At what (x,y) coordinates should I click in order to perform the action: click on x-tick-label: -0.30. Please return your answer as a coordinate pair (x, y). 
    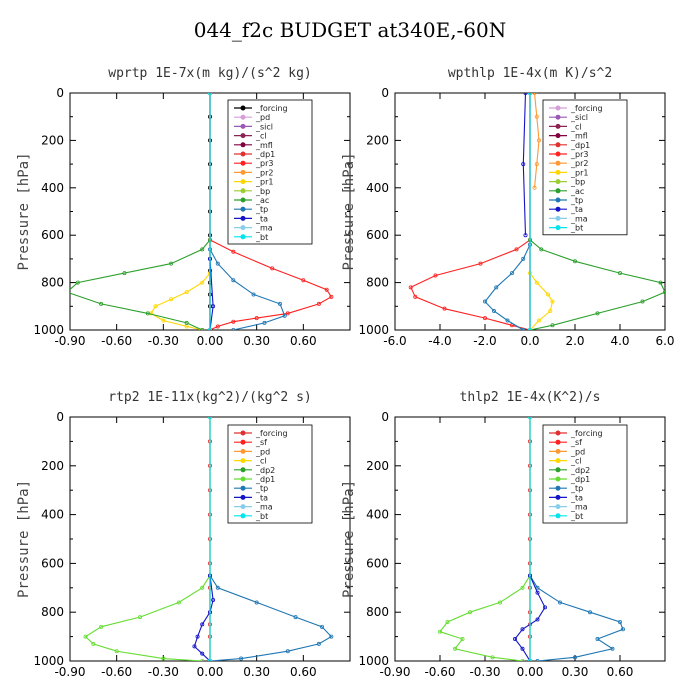
    Looking at the image, I should click on (484, 672).